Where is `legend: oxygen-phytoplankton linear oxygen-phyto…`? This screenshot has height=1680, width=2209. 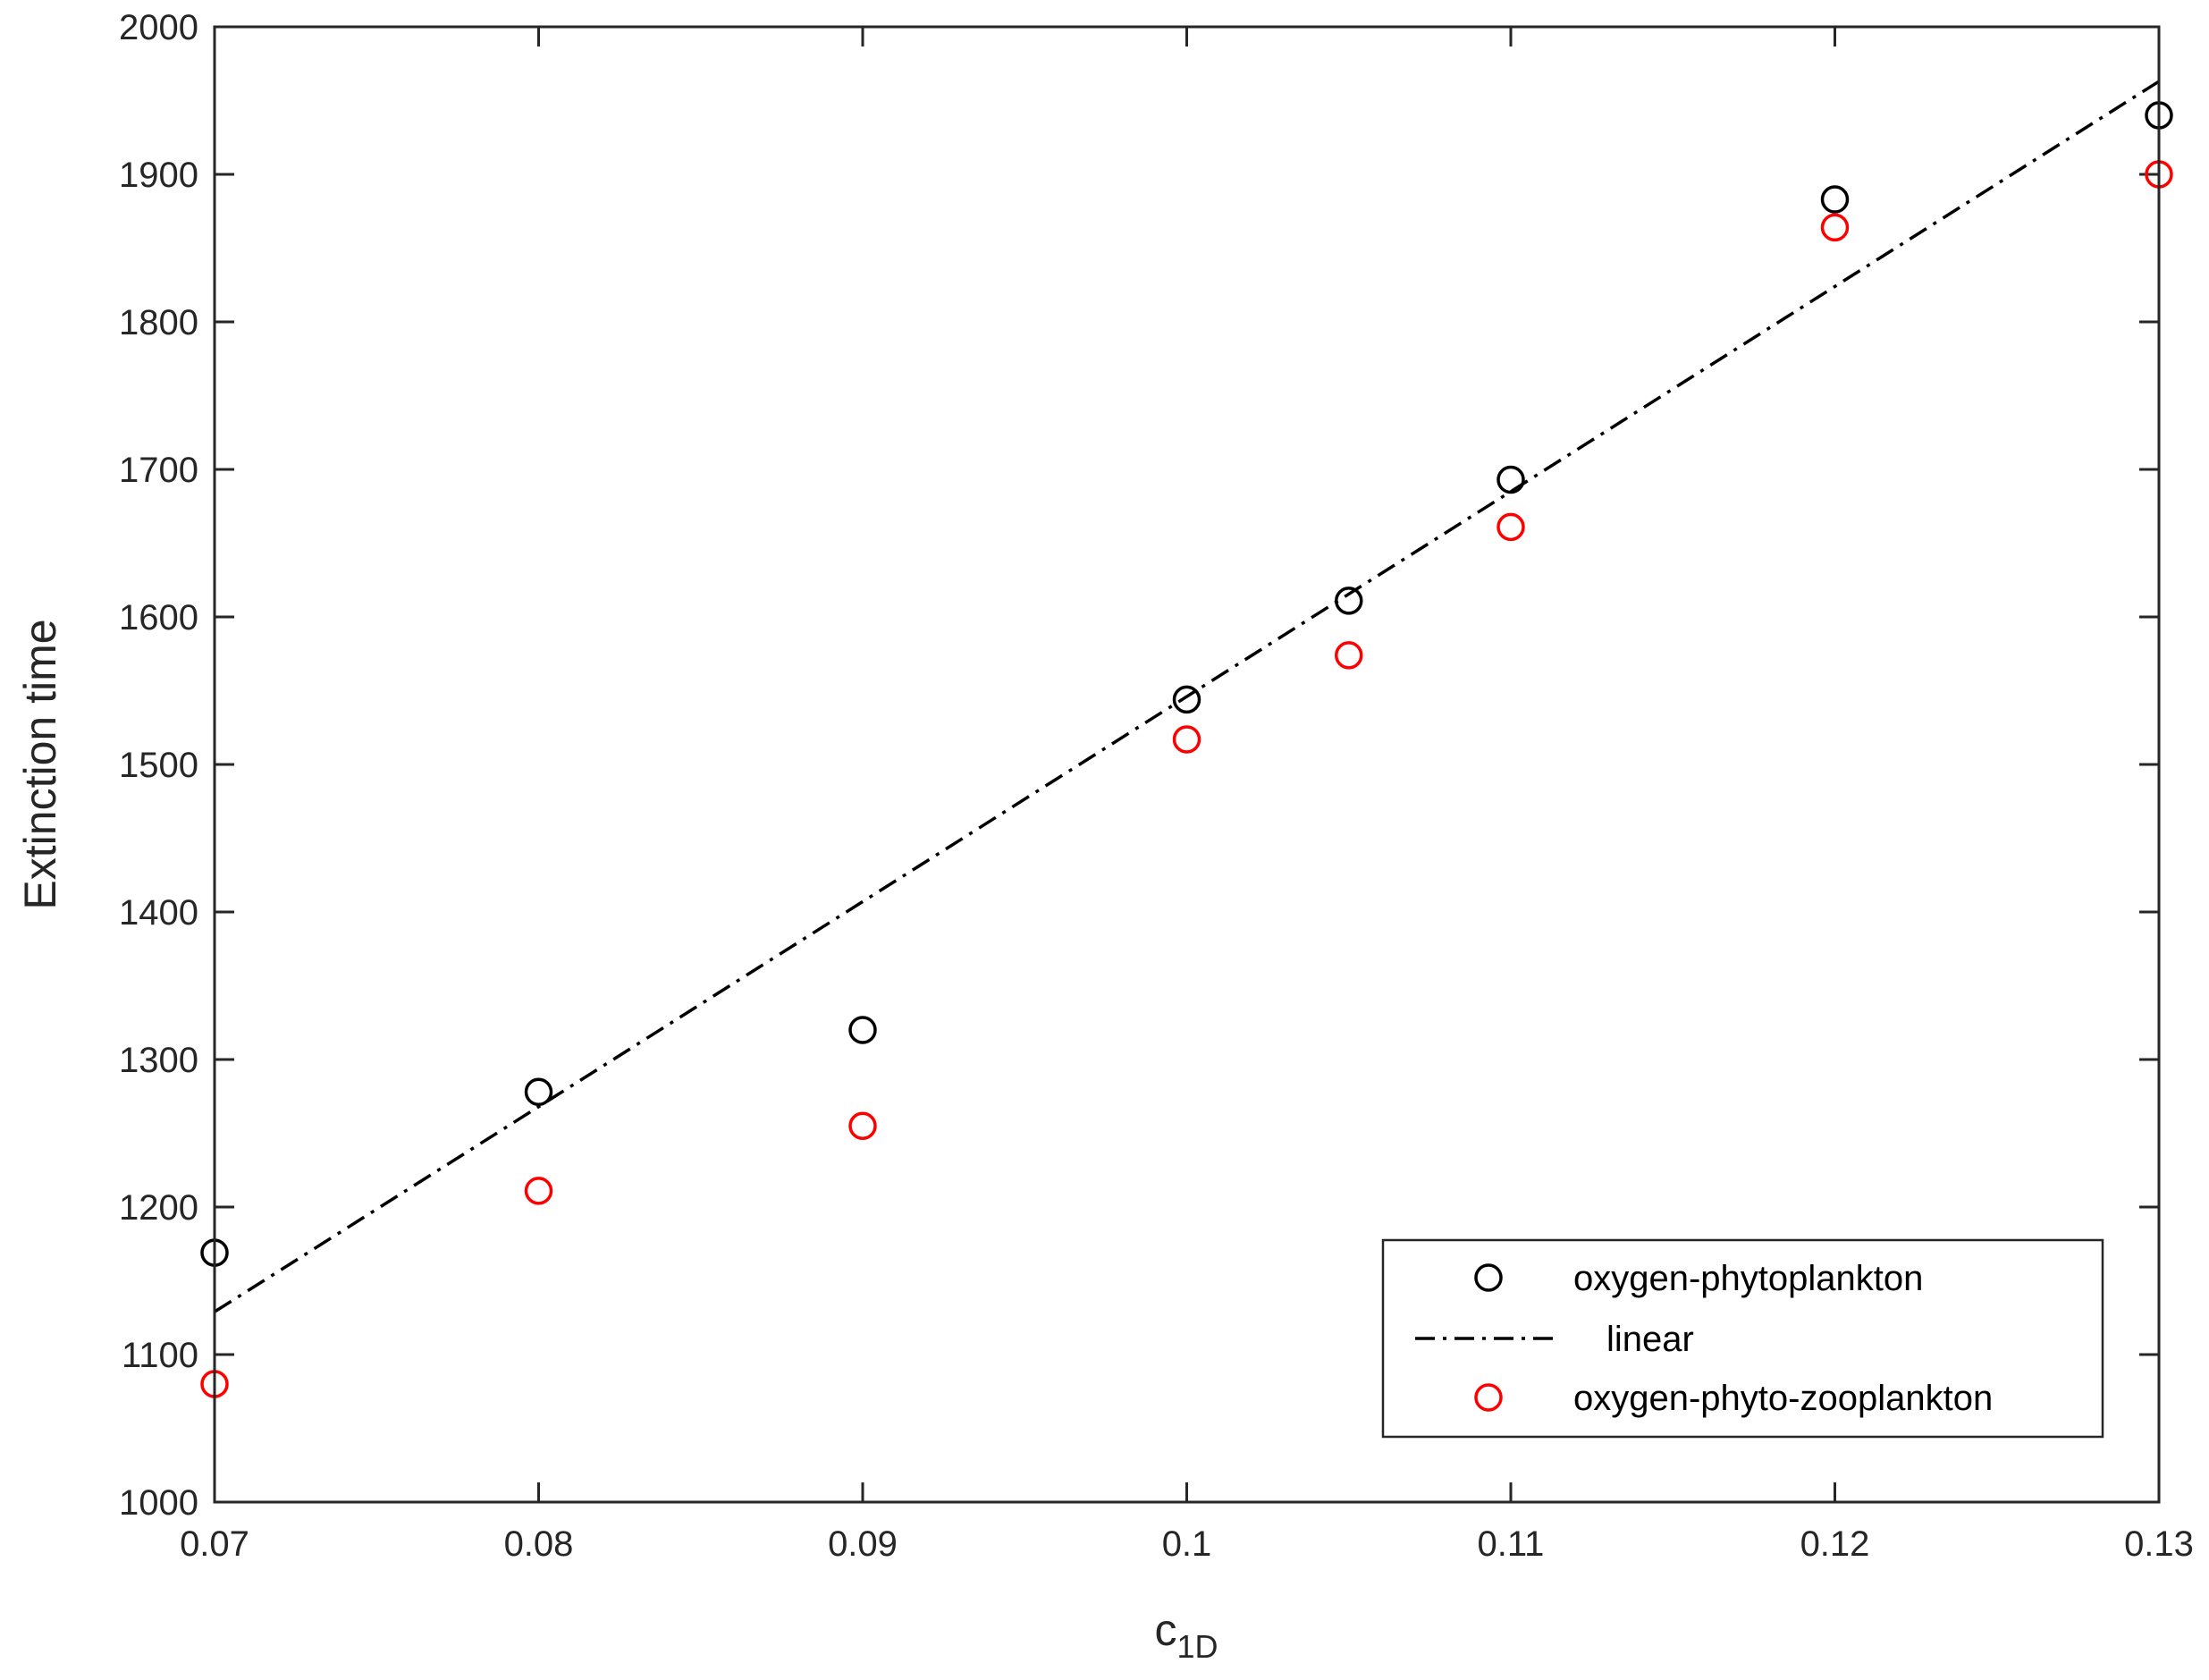
legend: oxygen-phytoplankton linear oxygen-phyto… is located at coordinates (1742, 1338).